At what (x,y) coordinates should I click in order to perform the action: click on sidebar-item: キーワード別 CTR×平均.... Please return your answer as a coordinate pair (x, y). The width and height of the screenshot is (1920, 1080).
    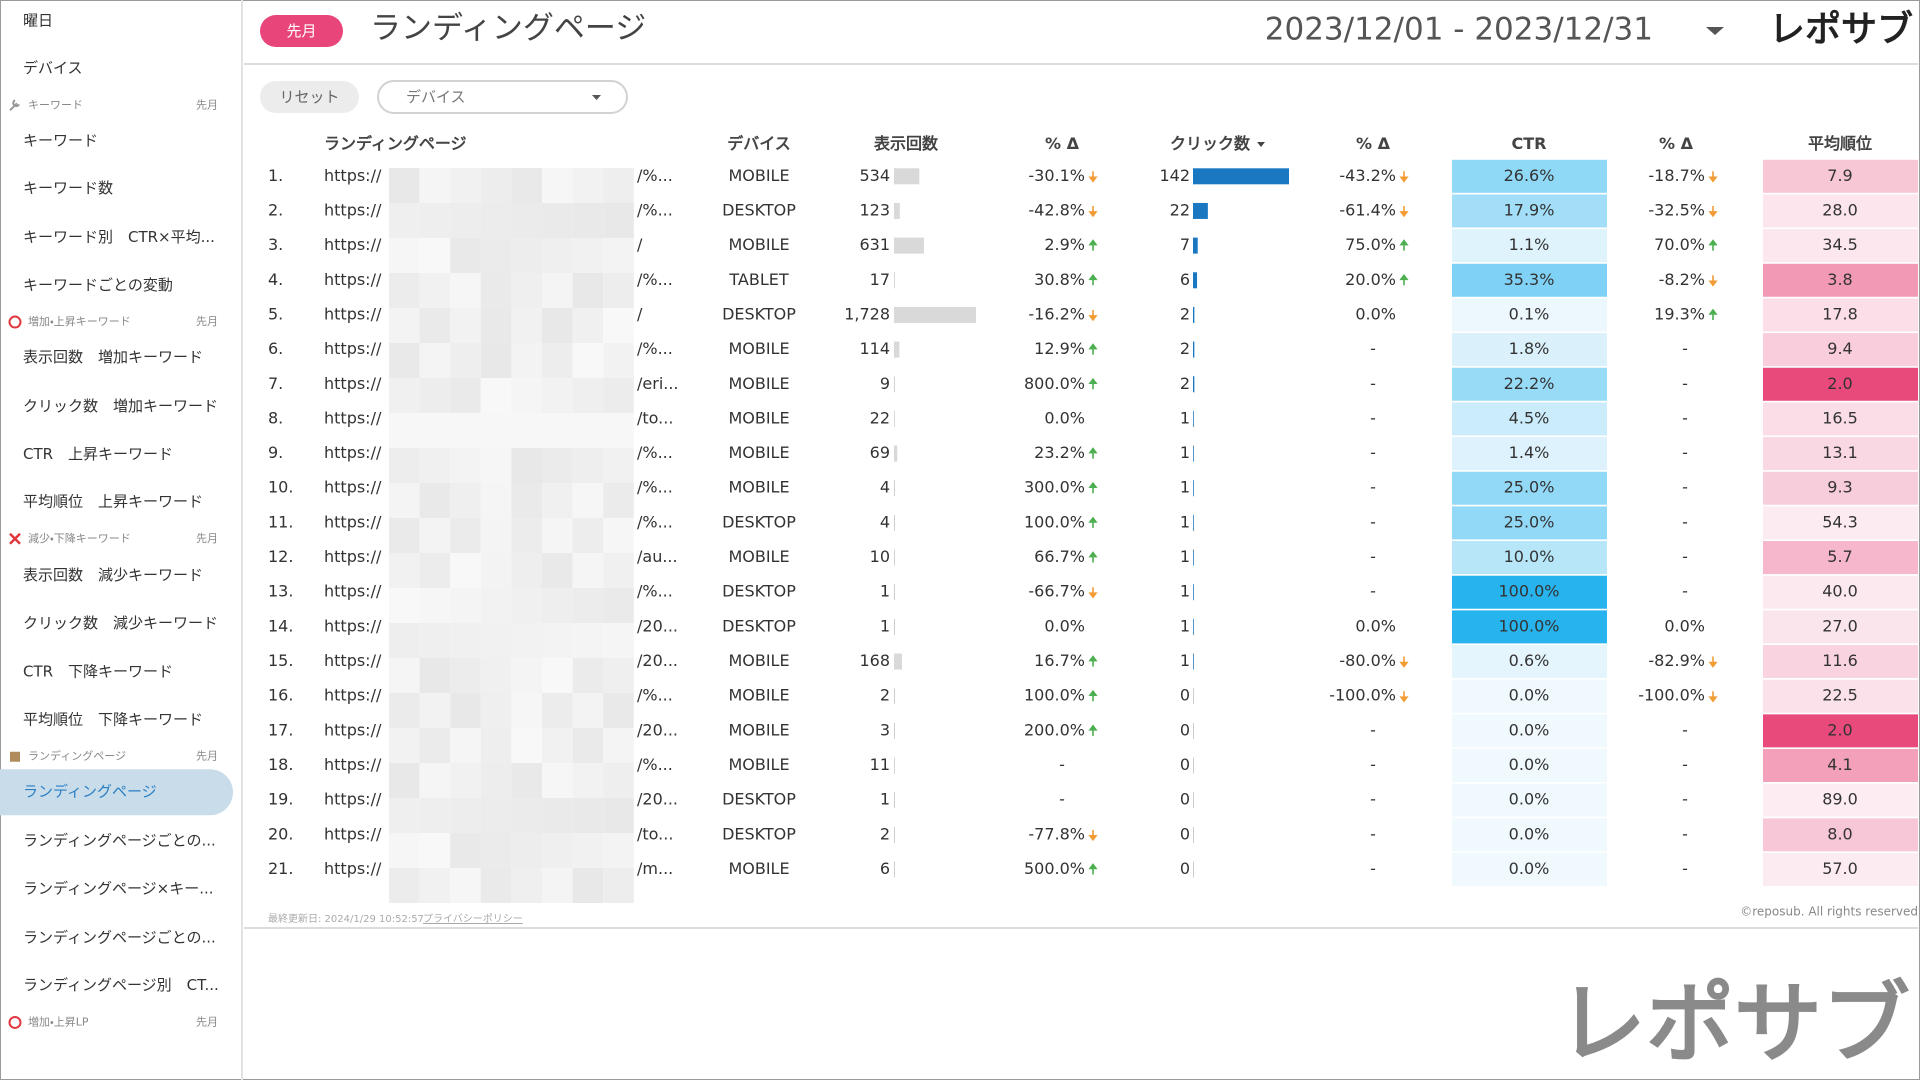
    Looking at the image, I should click on (119, 237).